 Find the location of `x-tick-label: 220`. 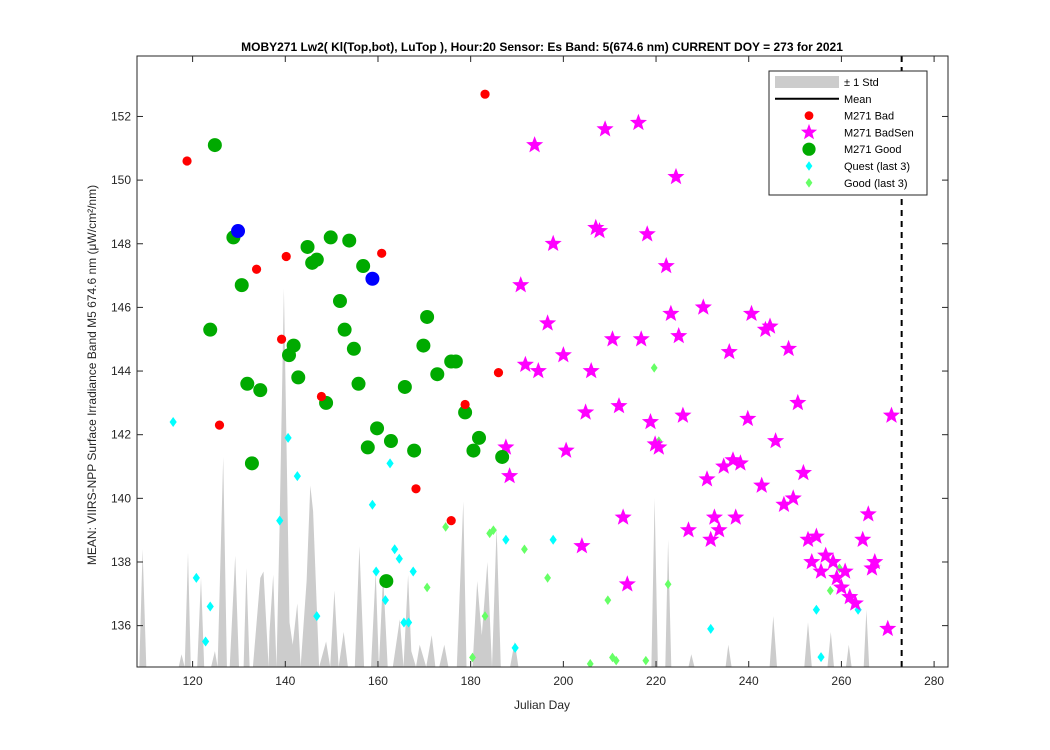

x-tick-label: 220 is located at coordinates (656, 681).